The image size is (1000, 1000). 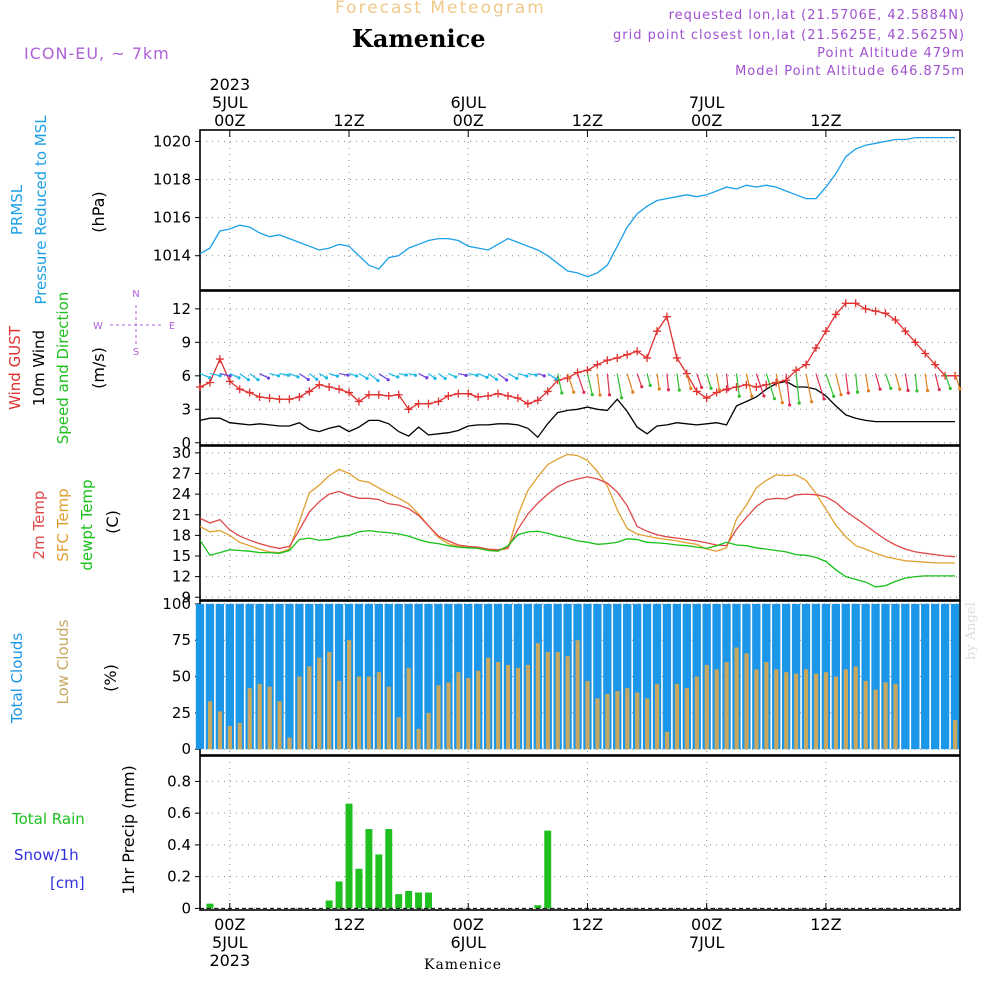 I want to click on top-time-label: 12Z, so click(x=825, y=120).